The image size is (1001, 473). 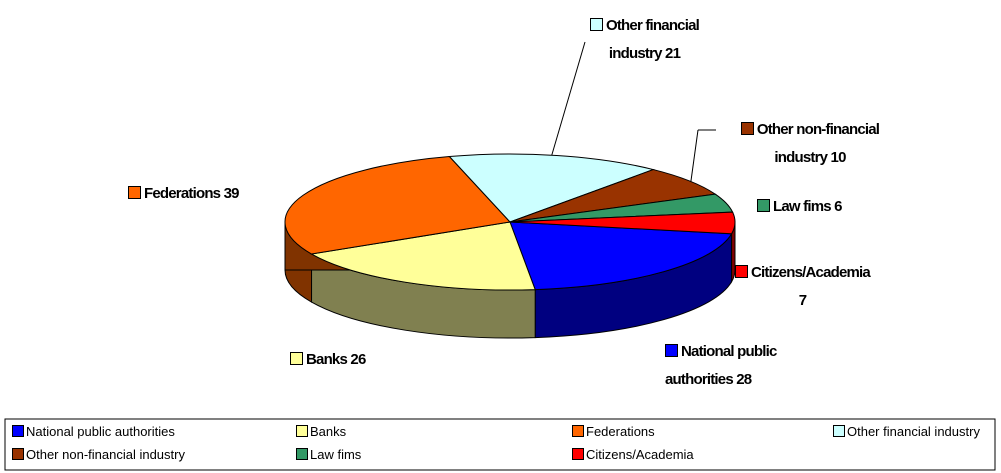 I want to click on data-label: Law fims 6, so click(x=817, y=207).